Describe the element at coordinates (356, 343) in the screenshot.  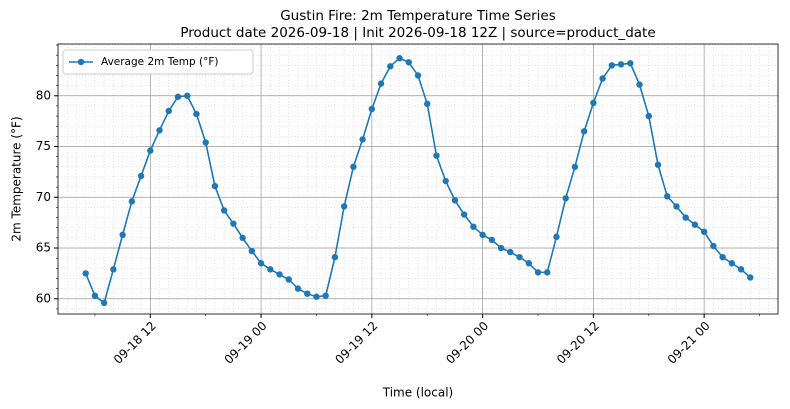
I see `x-tick-label: 09-19 12` at that location.